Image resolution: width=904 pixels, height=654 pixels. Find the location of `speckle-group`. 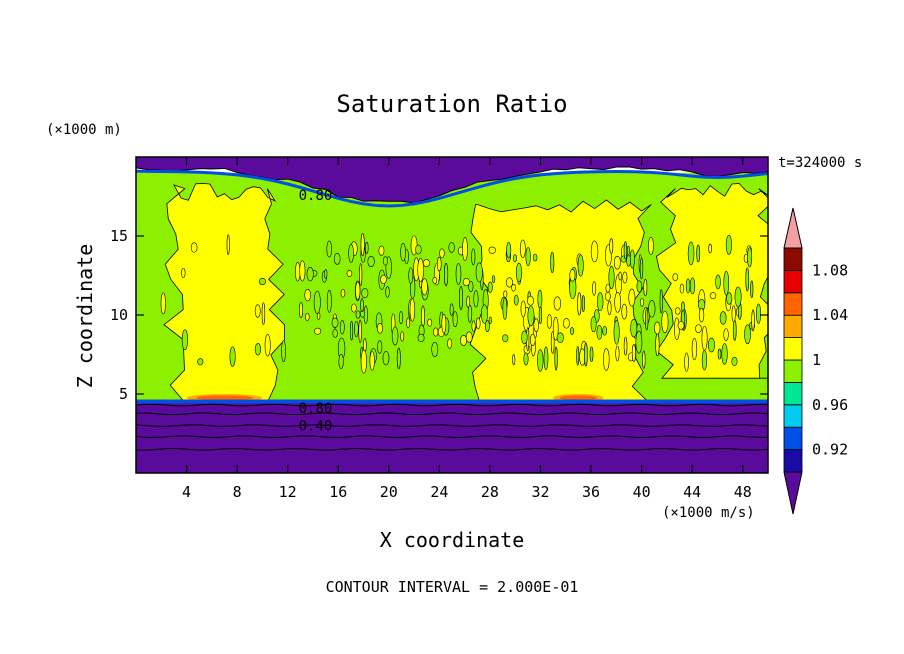

speckle-group is located at coordinates (461, 303).